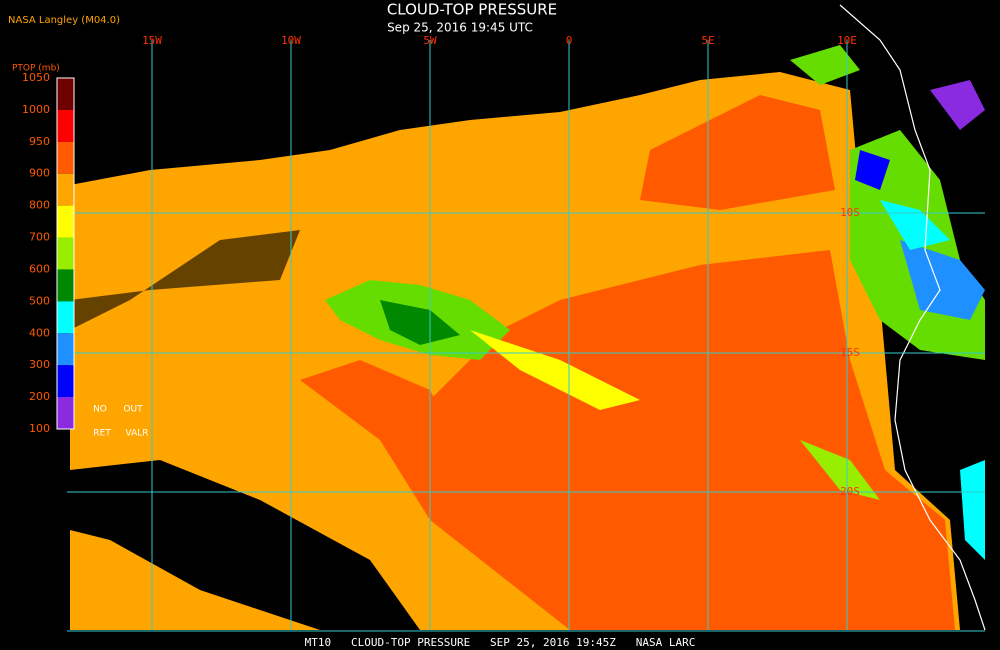 This screenshot has height=650, width=1000. I want to click on colorbar-note: VALR, so click(136, 434).